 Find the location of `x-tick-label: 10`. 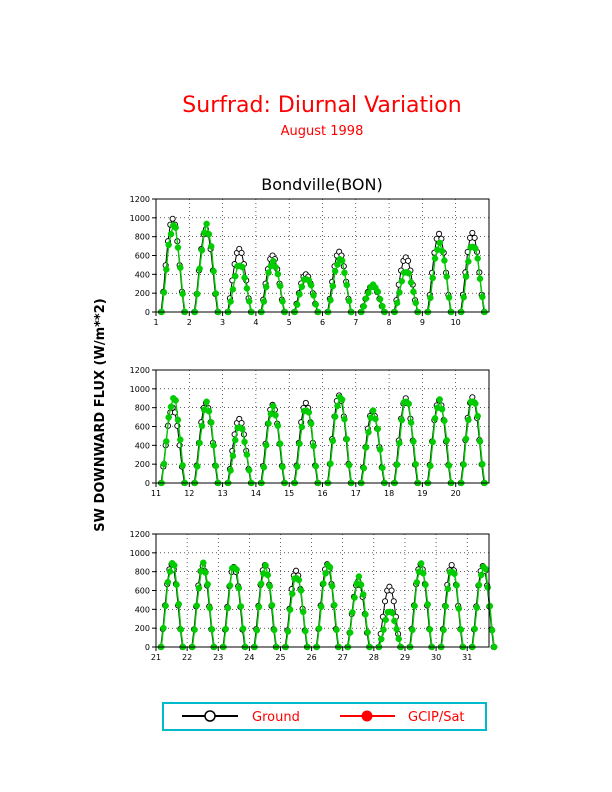

x-tick-label: 10 is located at coordinates (456, 322).